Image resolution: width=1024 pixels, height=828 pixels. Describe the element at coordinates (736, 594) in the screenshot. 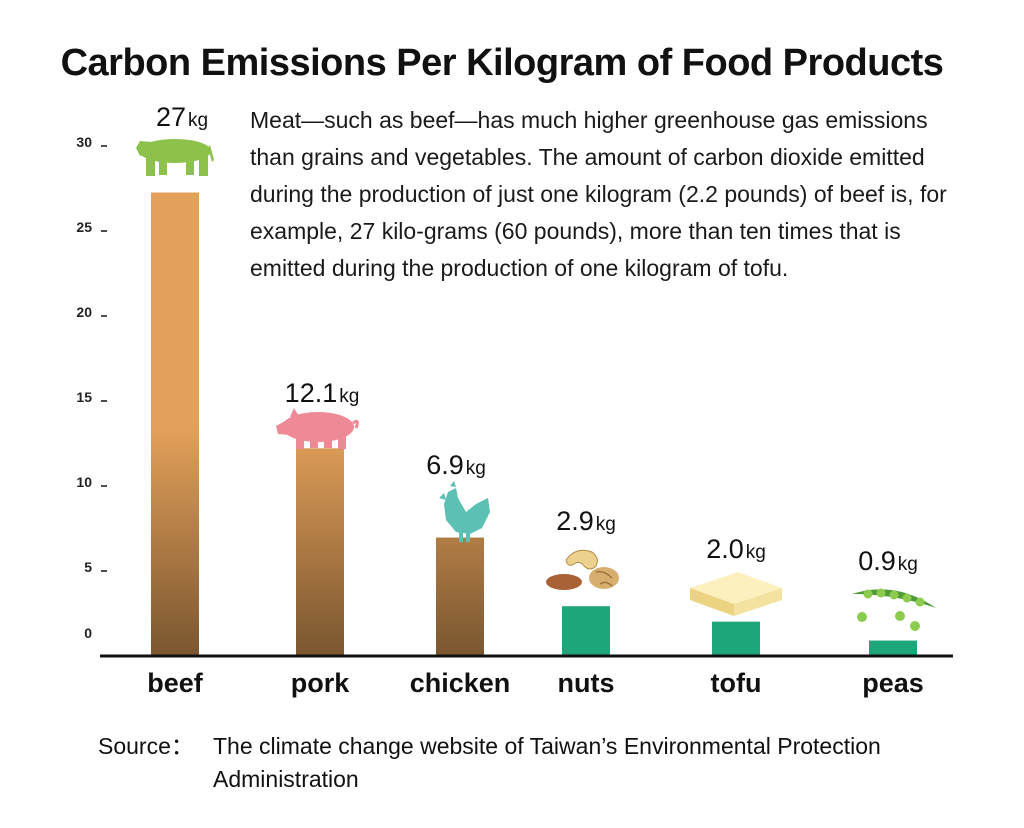

I see `tofu-icon` at that location.